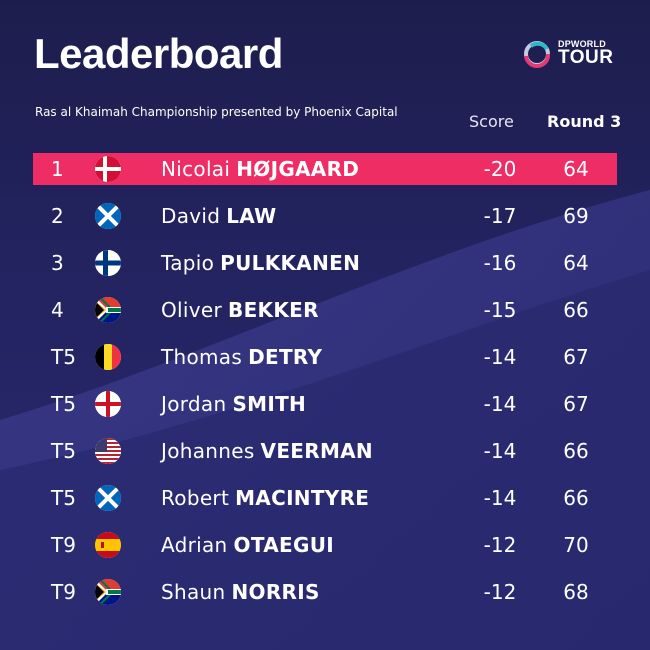 This screenshot has width=650, height=650. What do you see at coordinates (325, 592) in the screenshot?
I see `table-row: T9 Shaun NORRIS -12 68` at bounding box center [325, 592].